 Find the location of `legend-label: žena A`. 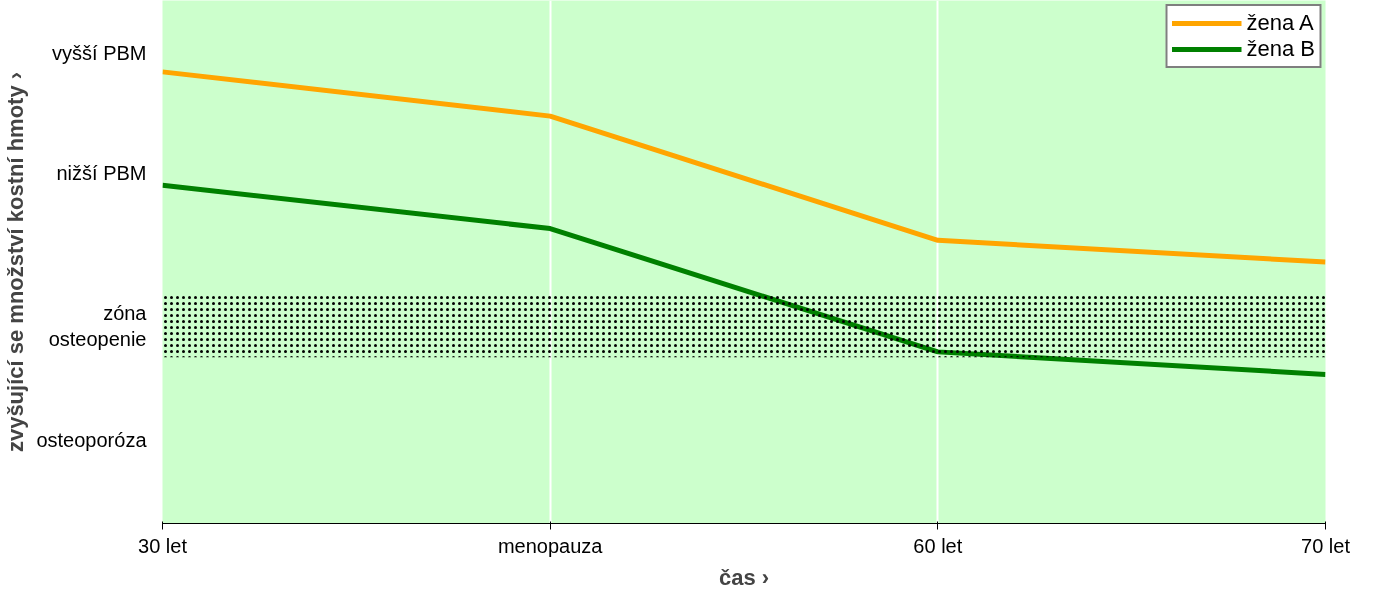

legend-label: žena A is located at coordinates (1280, 23).